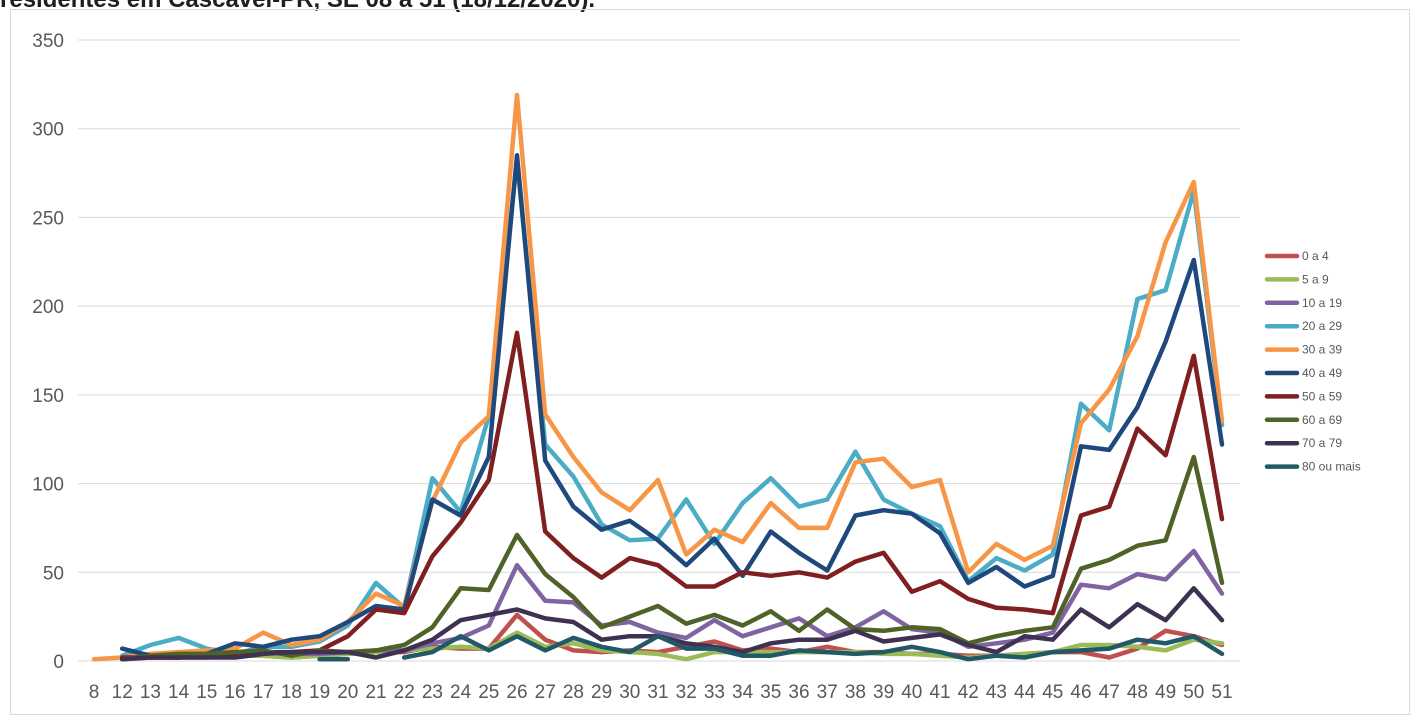 The image size is (1410, 715). I want to click on x-tick-label: 23, so click(432, 692).